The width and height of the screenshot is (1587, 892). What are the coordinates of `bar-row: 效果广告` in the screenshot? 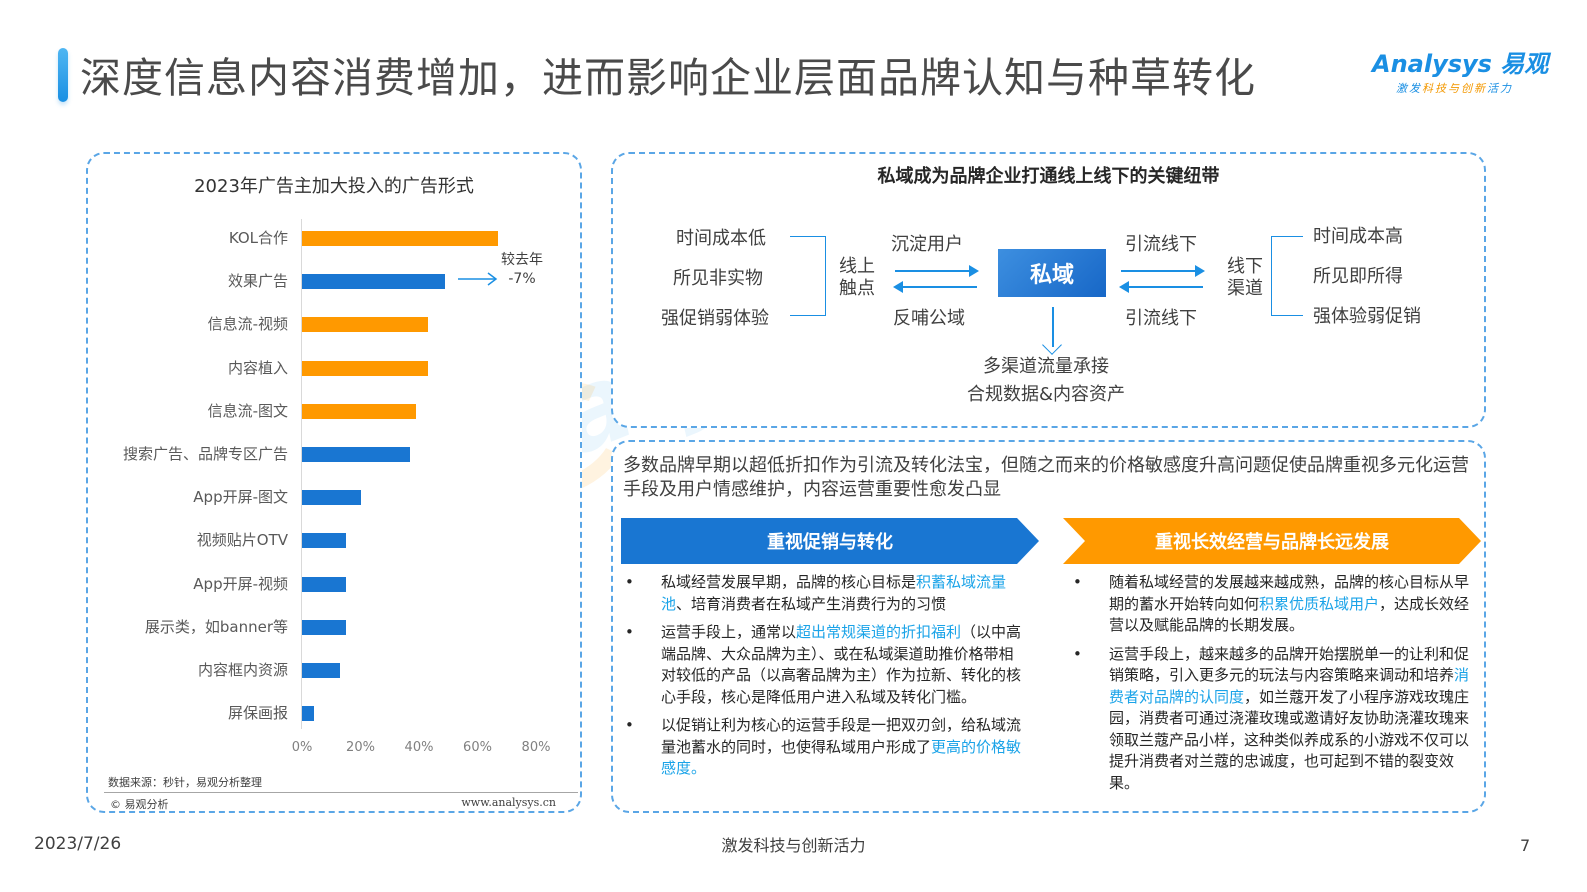 It's located at (333, 281).